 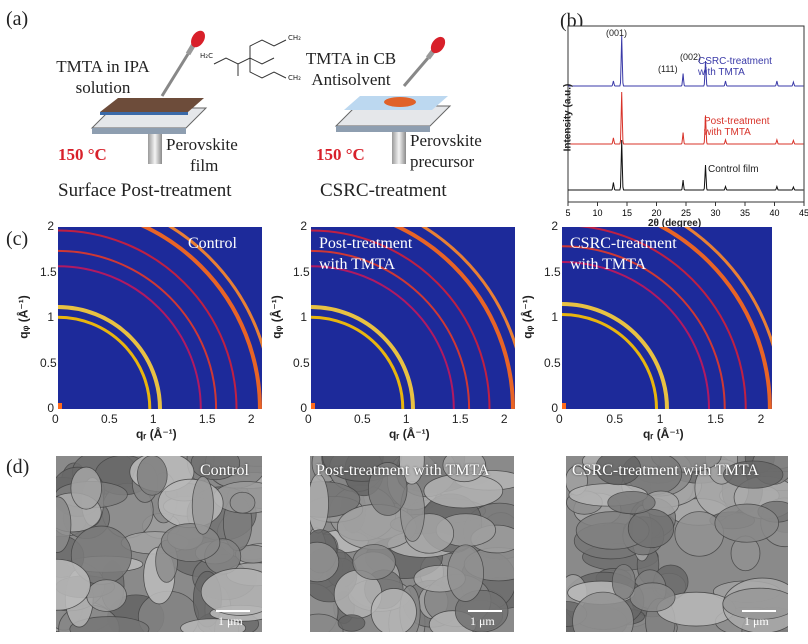 I want to click on sem-label-2: CSRC-treatment with TMTA, so click(x=665, y=470).